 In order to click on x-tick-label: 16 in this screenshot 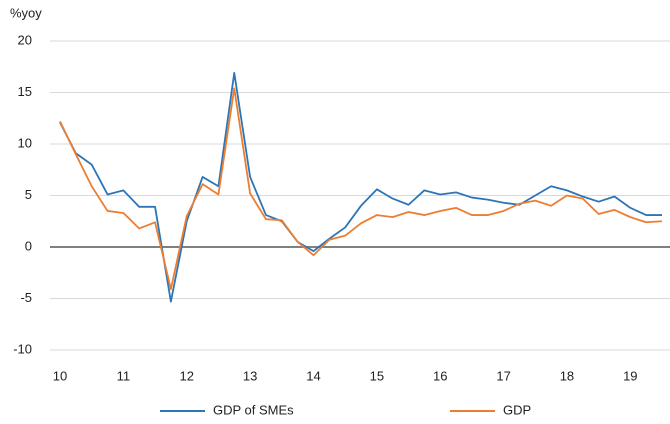, I will do `click(440, 375)`.